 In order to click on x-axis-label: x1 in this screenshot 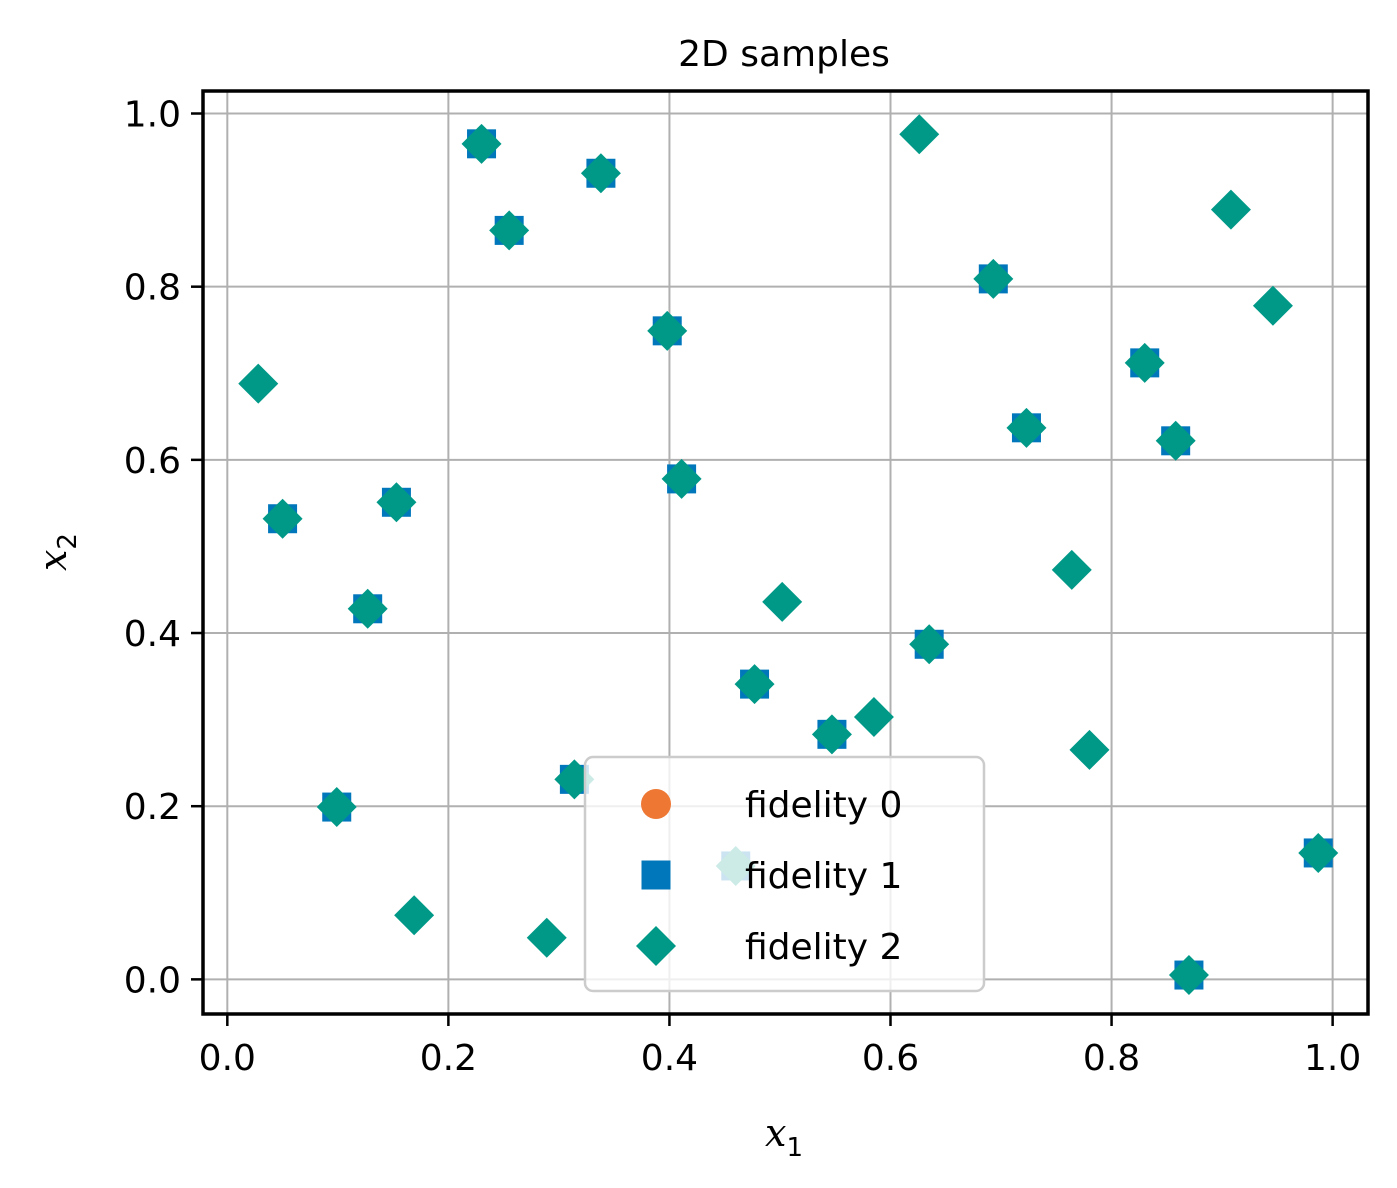, I will do `click(784, 1137)`.